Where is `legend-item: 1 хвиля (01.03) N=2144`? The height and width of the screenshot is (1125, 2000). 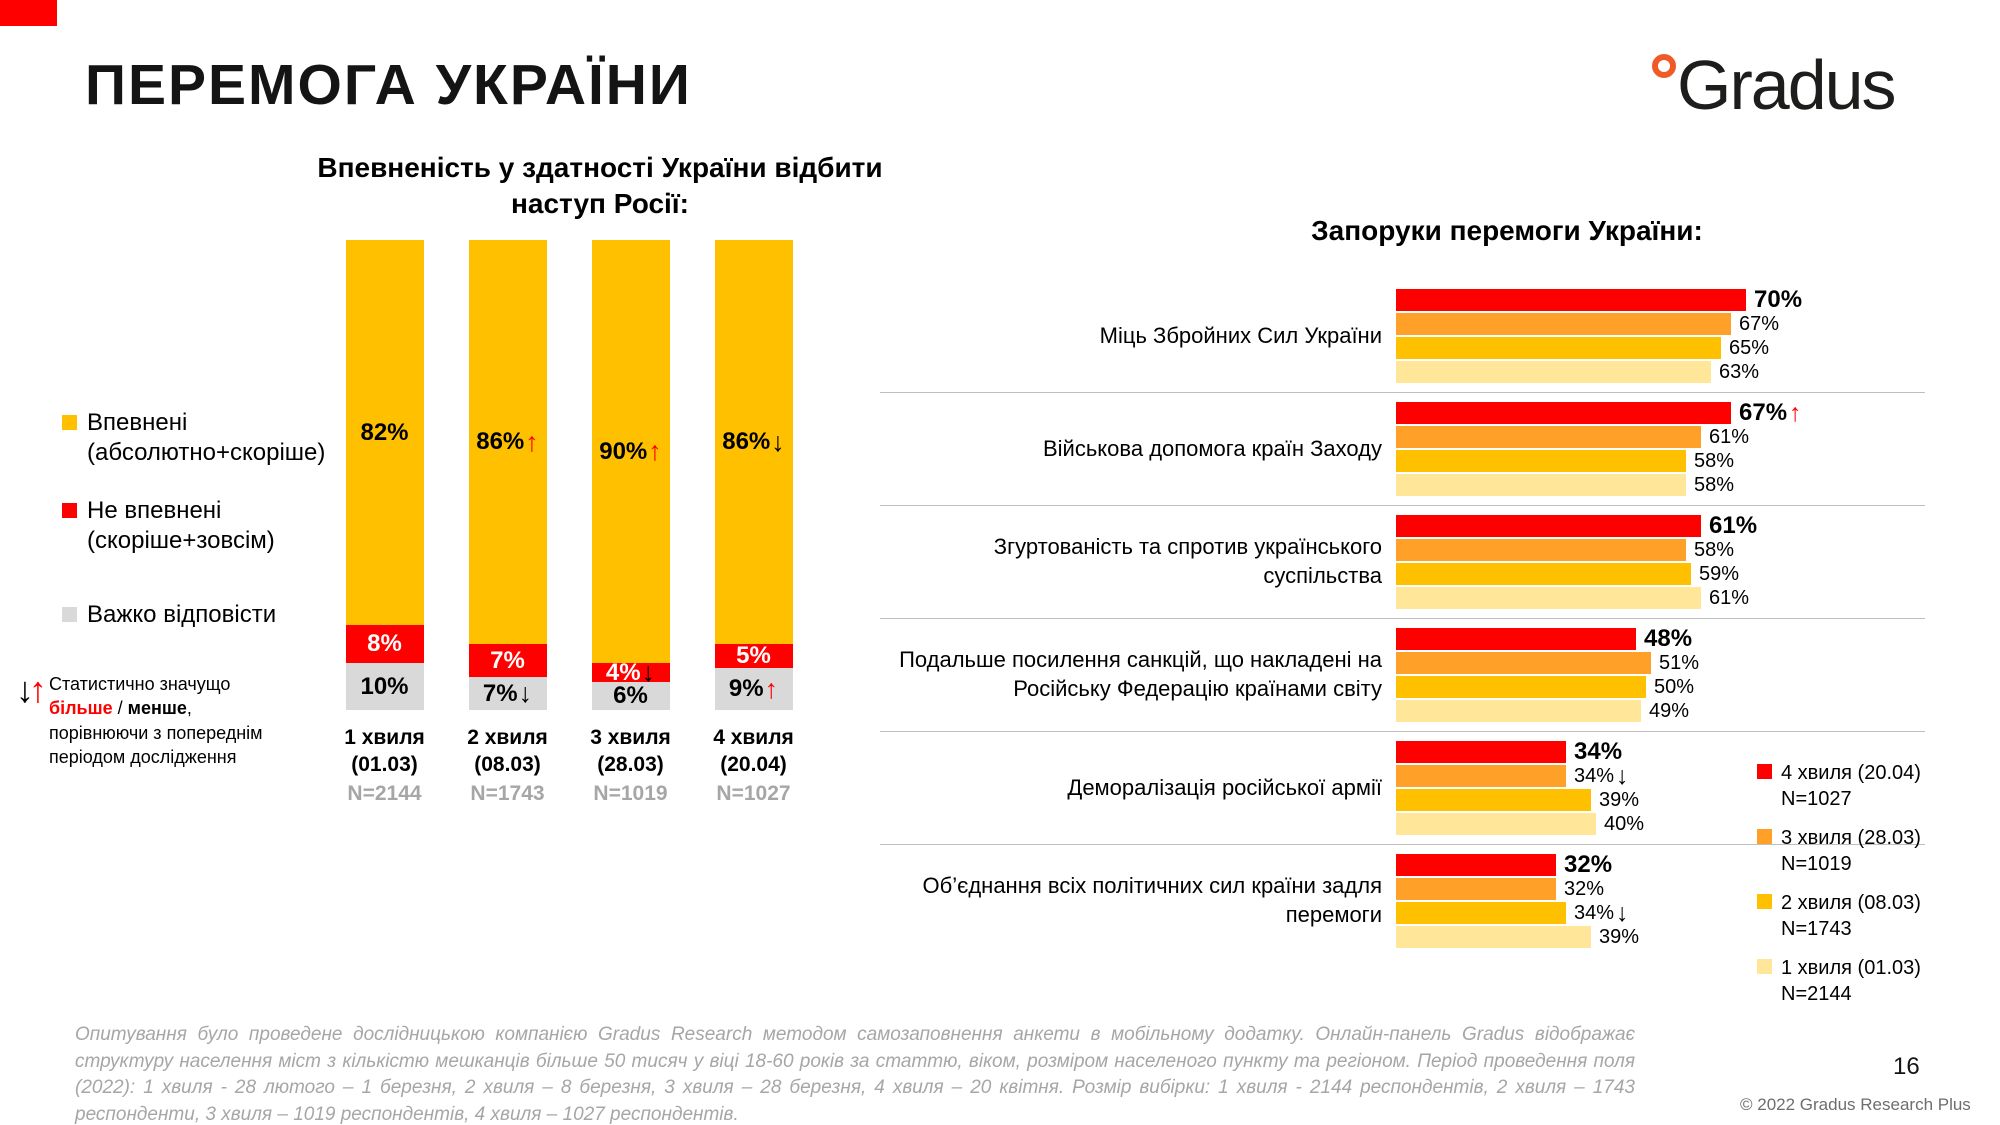
legend-item: 1 хвиля (01.03) N=2144 is located at coordinates (1839, 981).